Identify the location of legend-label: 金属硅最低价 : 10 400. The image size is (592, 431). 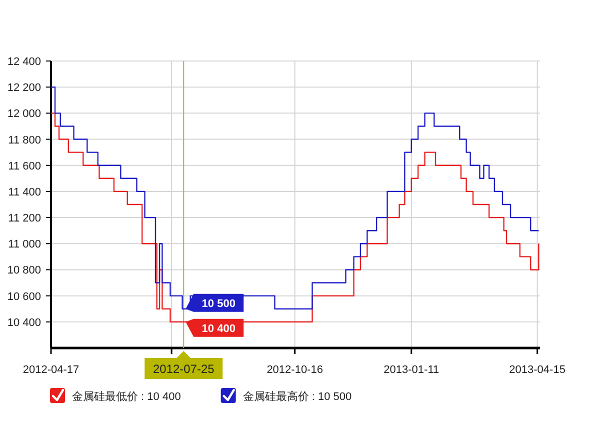
(126, 396).